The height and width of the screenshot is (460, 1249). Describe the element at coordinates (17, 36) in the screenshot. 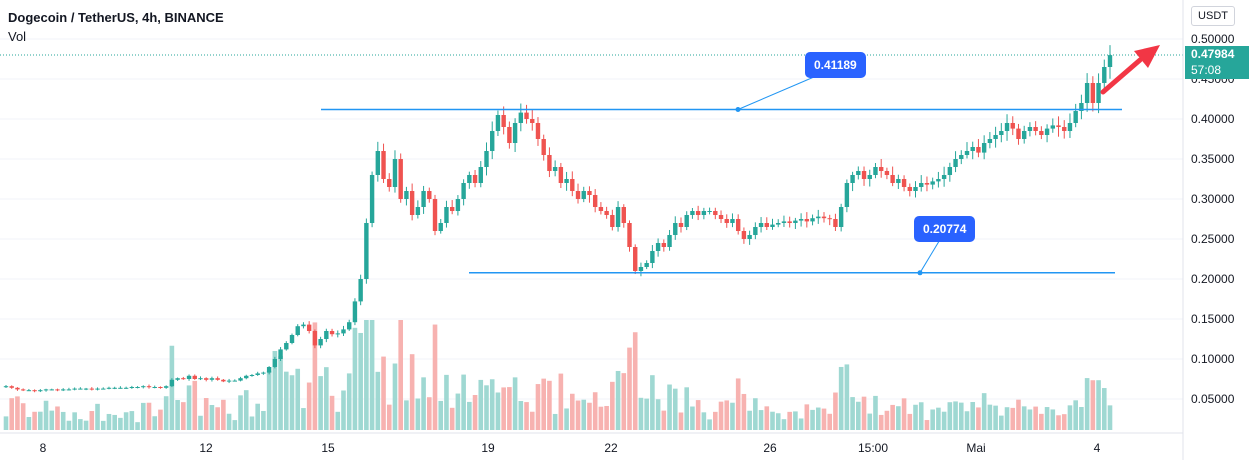

I see `volume-legend-label: Vol` at that location.